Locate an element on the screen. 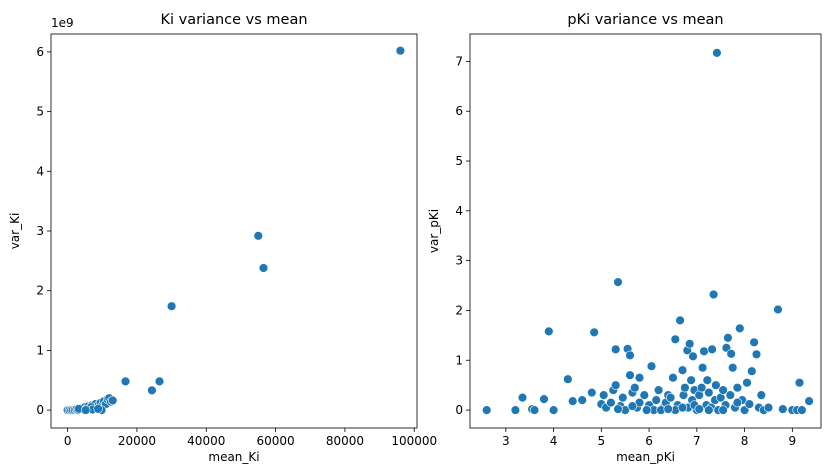  pki-x-tick-label: 6 is located at coordinates (649, 441).